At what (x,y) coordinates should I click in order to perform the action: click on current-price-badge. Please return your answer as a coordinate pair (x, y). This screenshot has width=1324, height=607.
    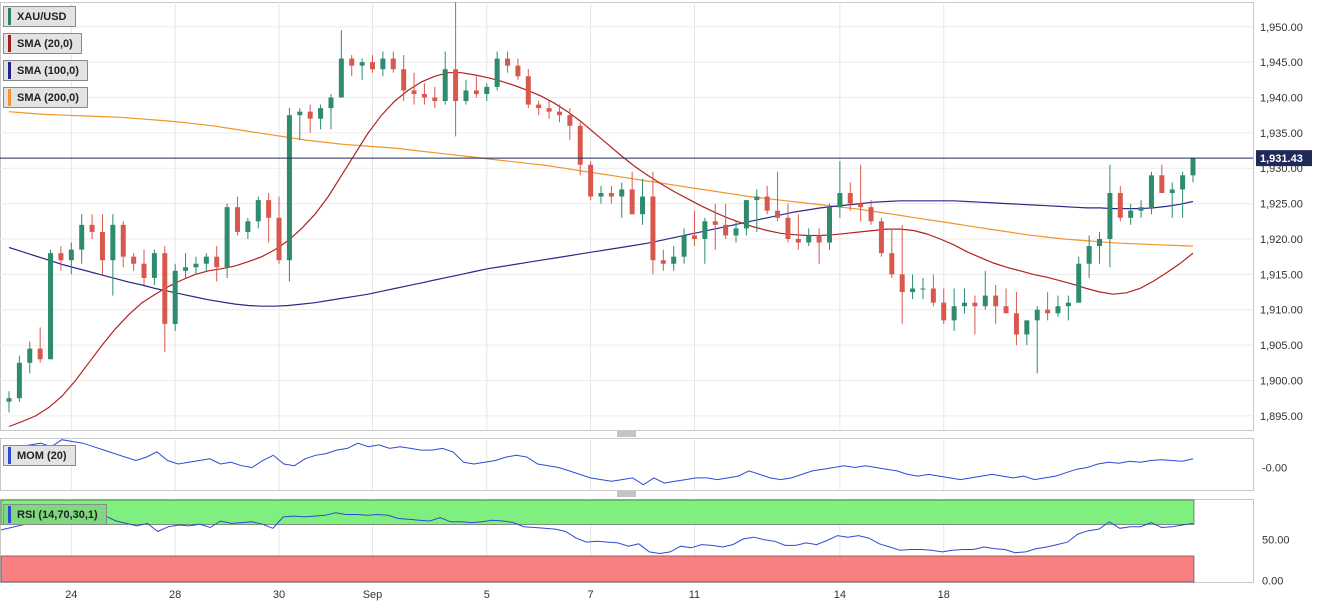
    Looking at the image, I should click on (1284, 158).